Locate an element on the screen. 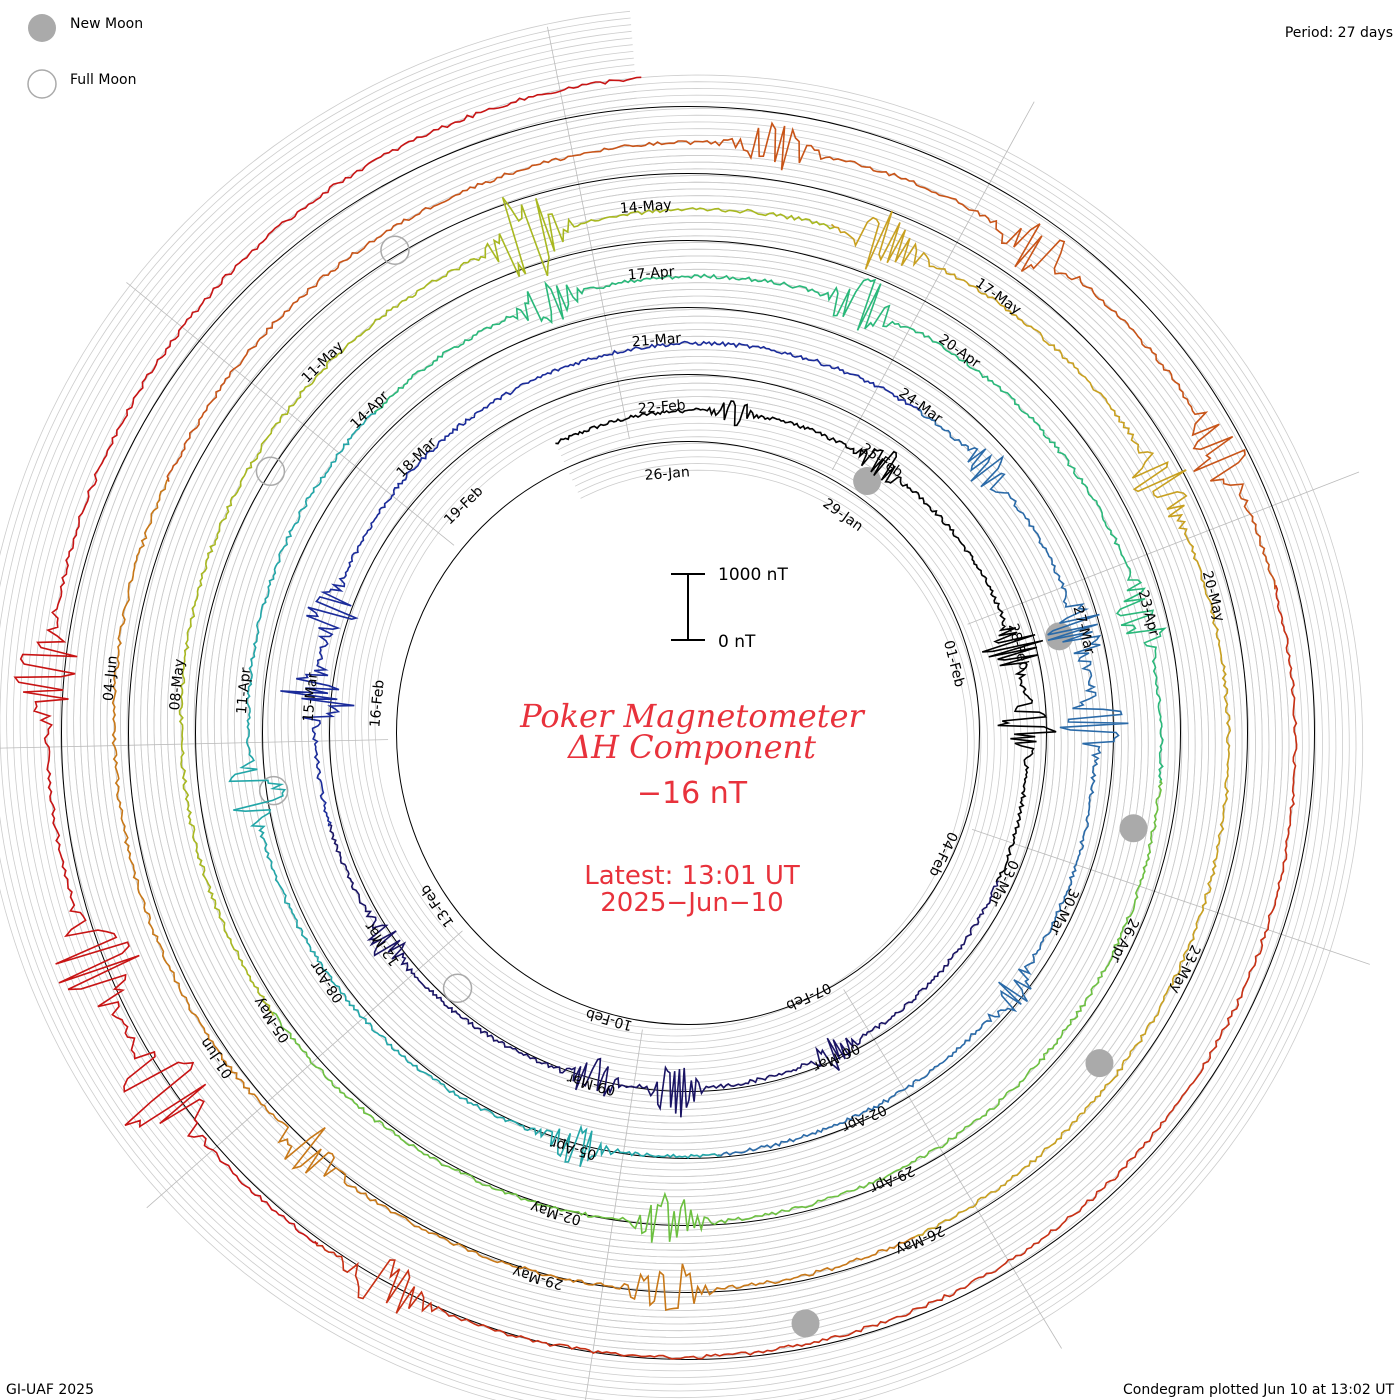  period-label: Period: 27 days is located at coordinates (1339, 33).